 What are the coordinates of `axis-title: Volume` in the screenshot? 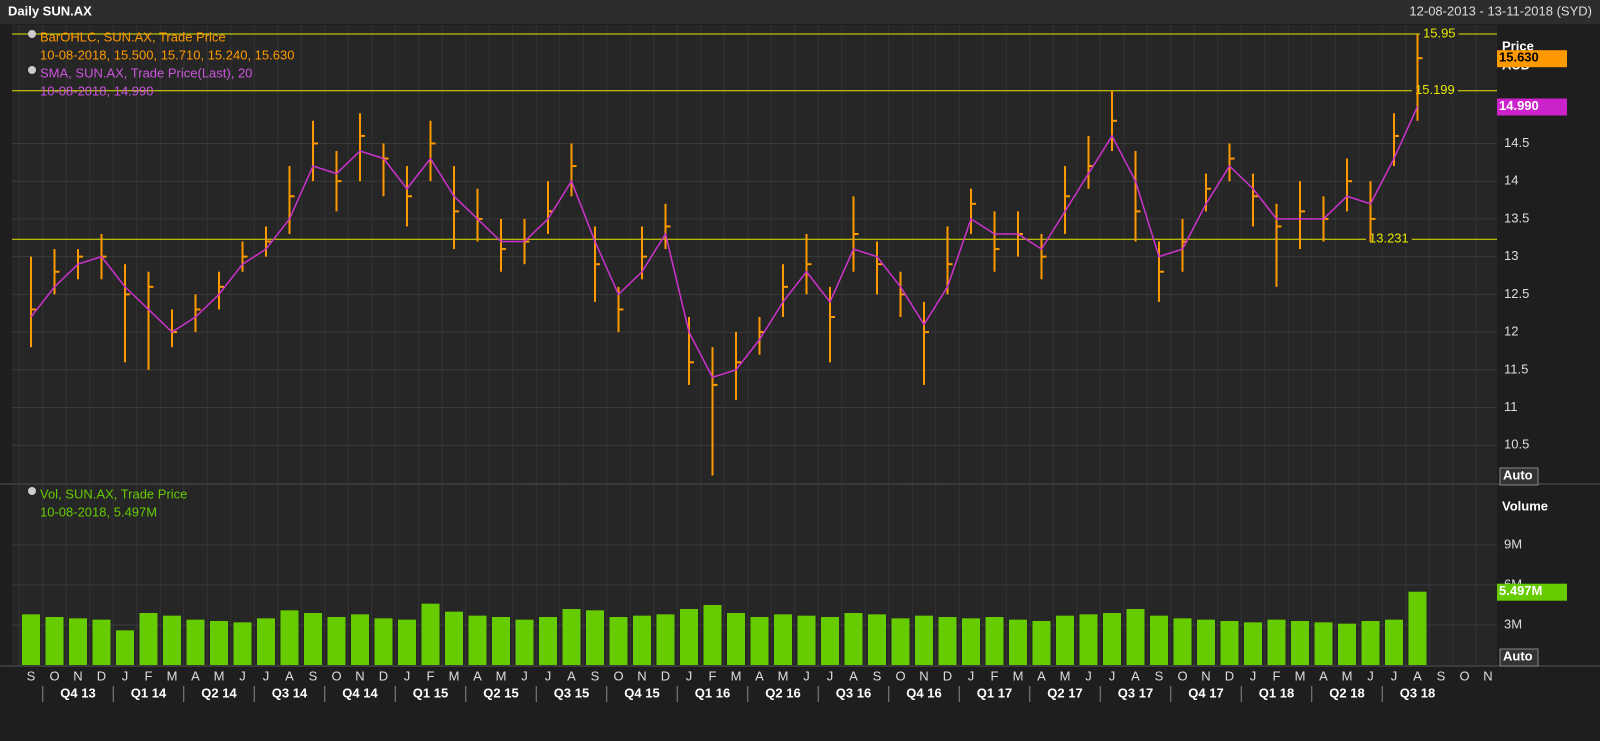 It's located at (1525, 505).